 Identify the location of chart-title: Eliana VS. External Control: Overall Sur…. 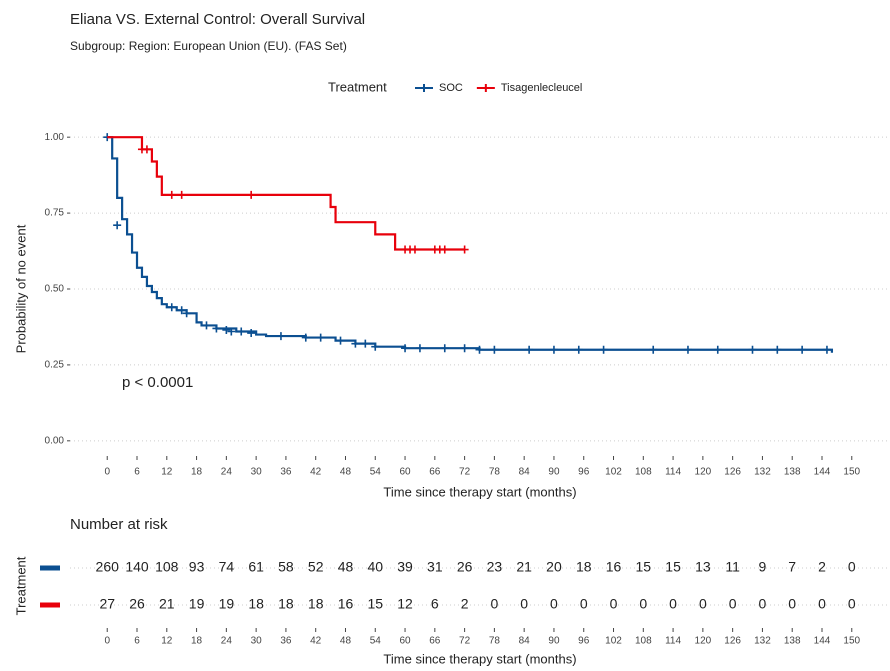
(217, 19).